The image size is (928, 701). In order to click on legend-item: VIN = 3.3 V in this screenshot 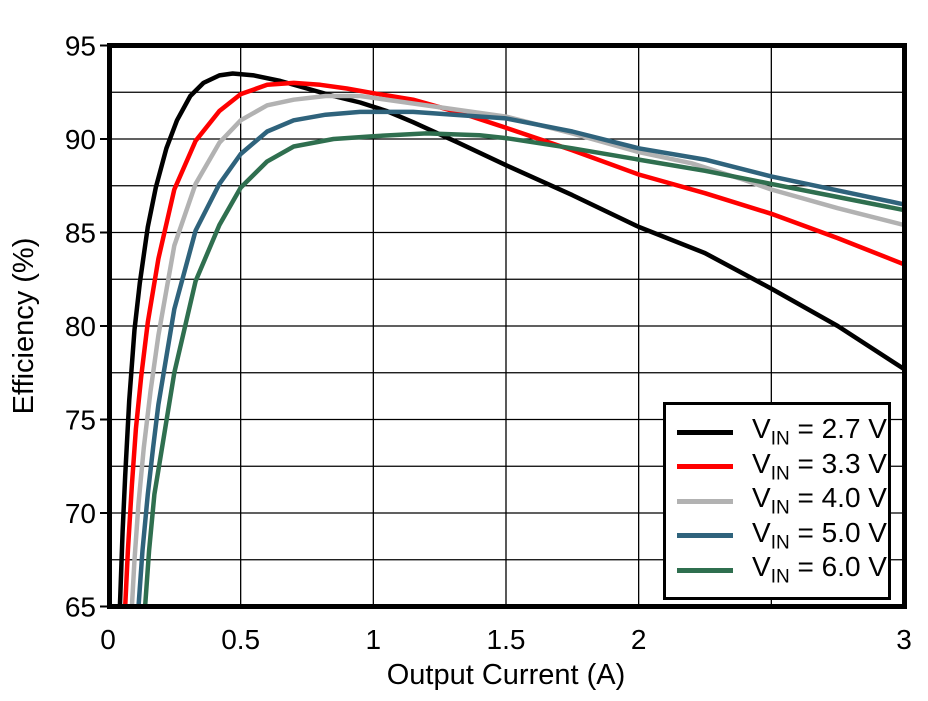, I will do `click(782, 466)`.